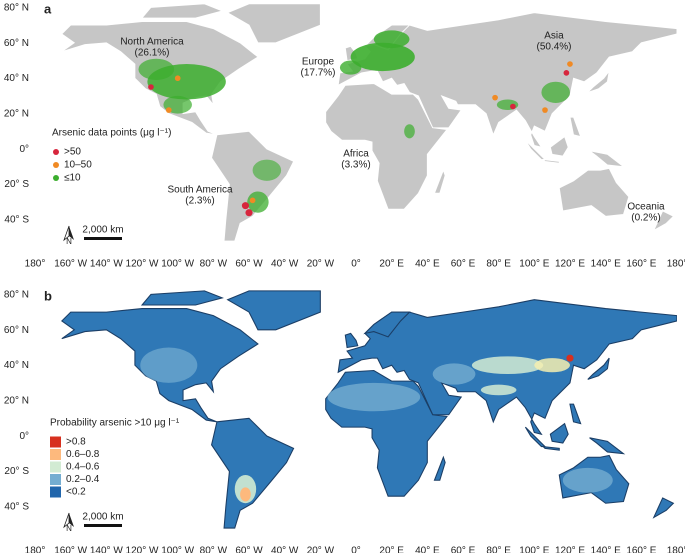 The image size is (685, 558). Describe the element at coordinates (76, 442) in the screenshot. I see `legend-label: >0.8` at that location.